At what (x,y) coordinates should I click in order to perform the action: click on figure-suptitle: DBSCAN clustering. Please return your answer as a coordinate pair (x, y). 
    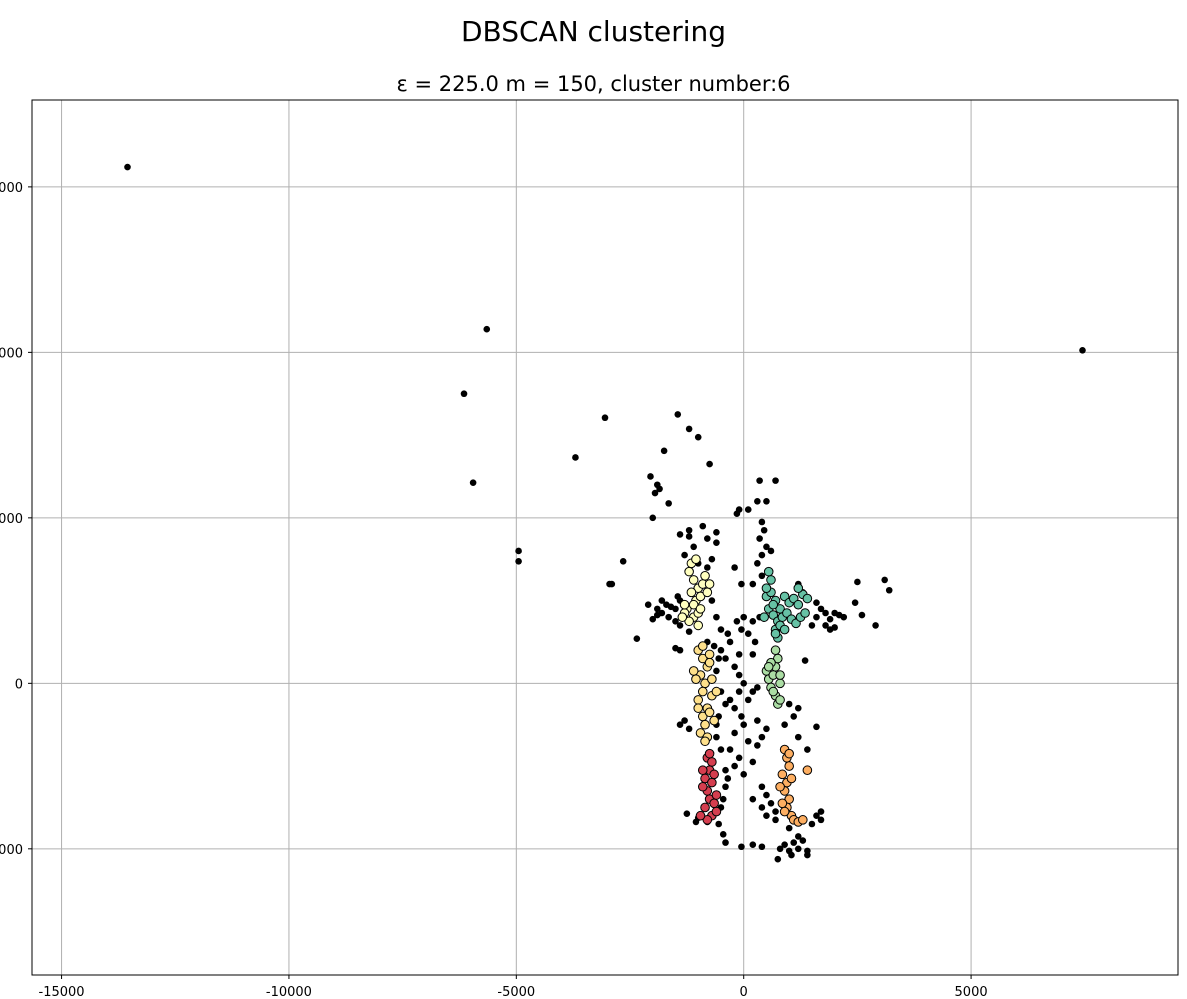
    Looking at the image, I should click on (593, 31).